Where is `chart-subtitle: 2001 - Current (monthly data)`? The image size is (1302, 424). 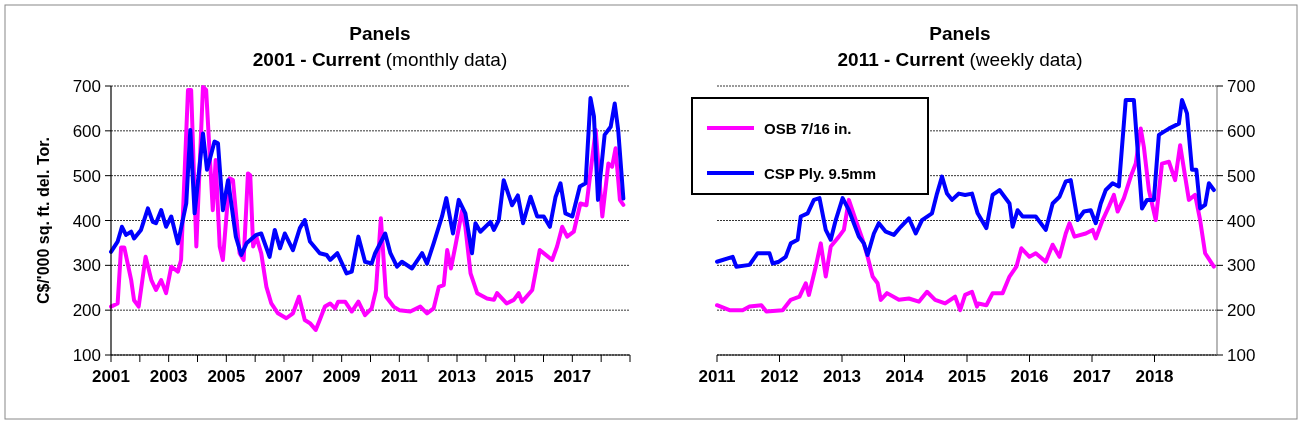 chart-subtitle: 2001 - Current (monthly data) is located at coordinates (380, 59).